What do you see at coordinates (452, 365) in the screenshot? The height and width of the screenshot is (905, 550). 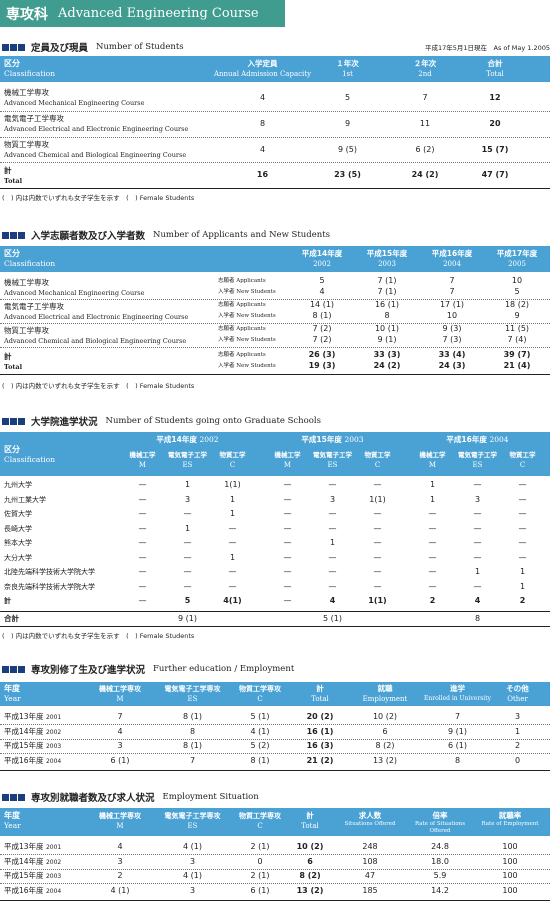 I see `new-students-value: 24 (3)` at bounding box center [452, 365].